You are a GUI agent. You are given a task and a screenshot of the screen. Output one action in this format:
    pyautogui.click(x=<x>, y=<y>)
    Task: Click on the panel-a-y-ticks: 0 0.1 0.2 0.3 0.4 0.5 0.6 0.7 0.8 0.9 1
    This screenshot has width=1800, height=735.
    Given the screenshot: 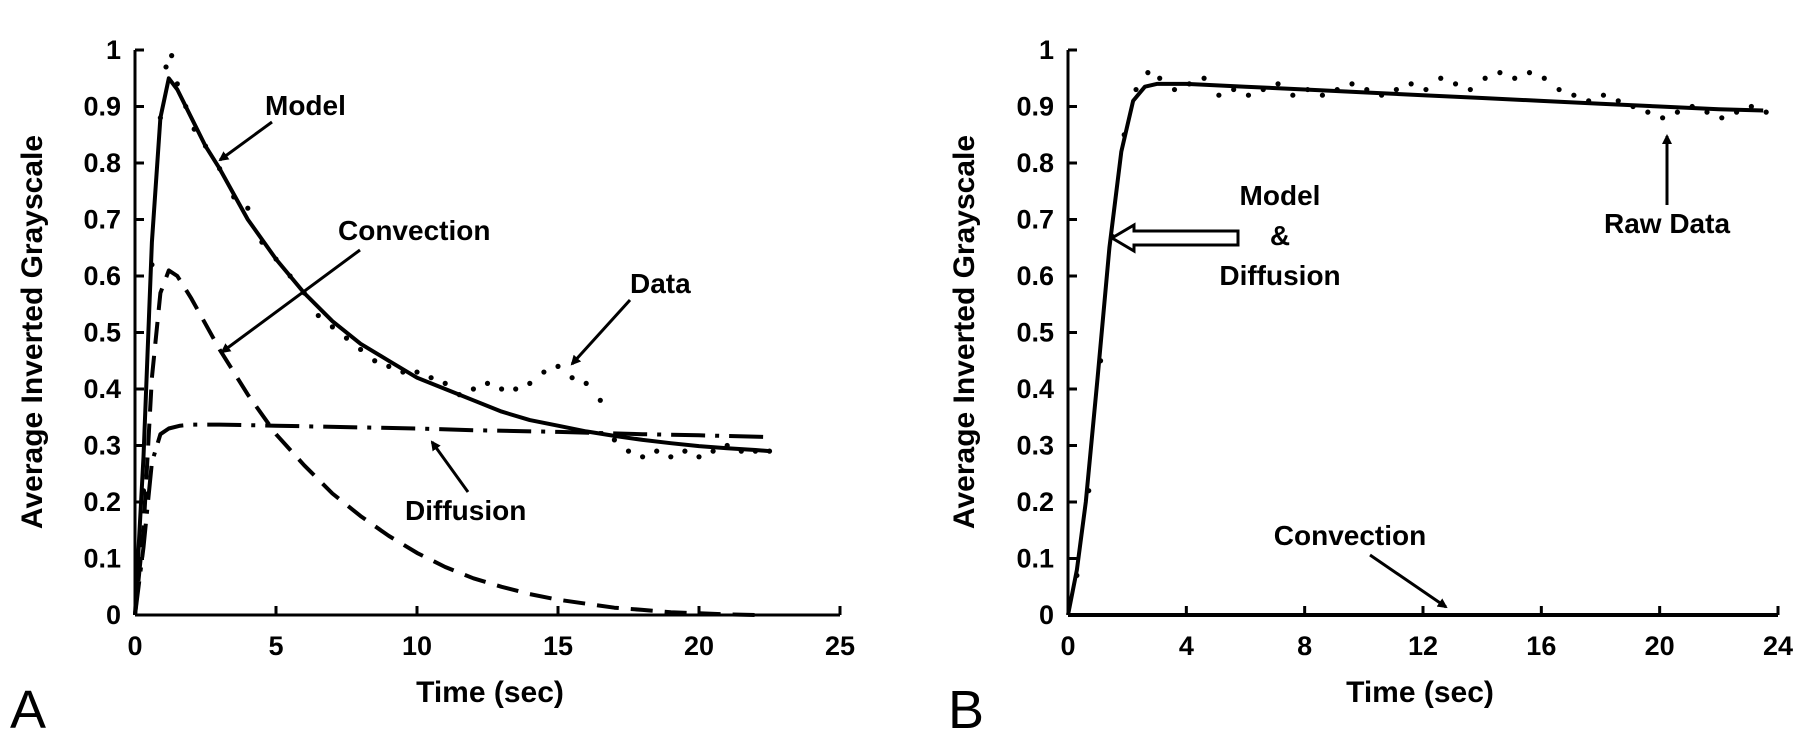 What is the action you would take?
    pyautogui.click(x=113, y=332)
    